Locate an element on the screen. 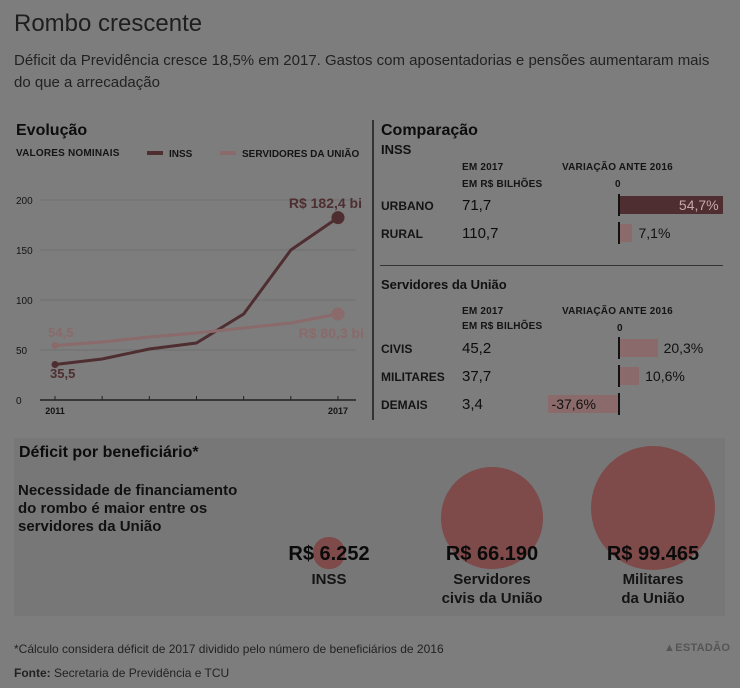  servidores-row-label: MILITARES is located at coordinates (413, 377).